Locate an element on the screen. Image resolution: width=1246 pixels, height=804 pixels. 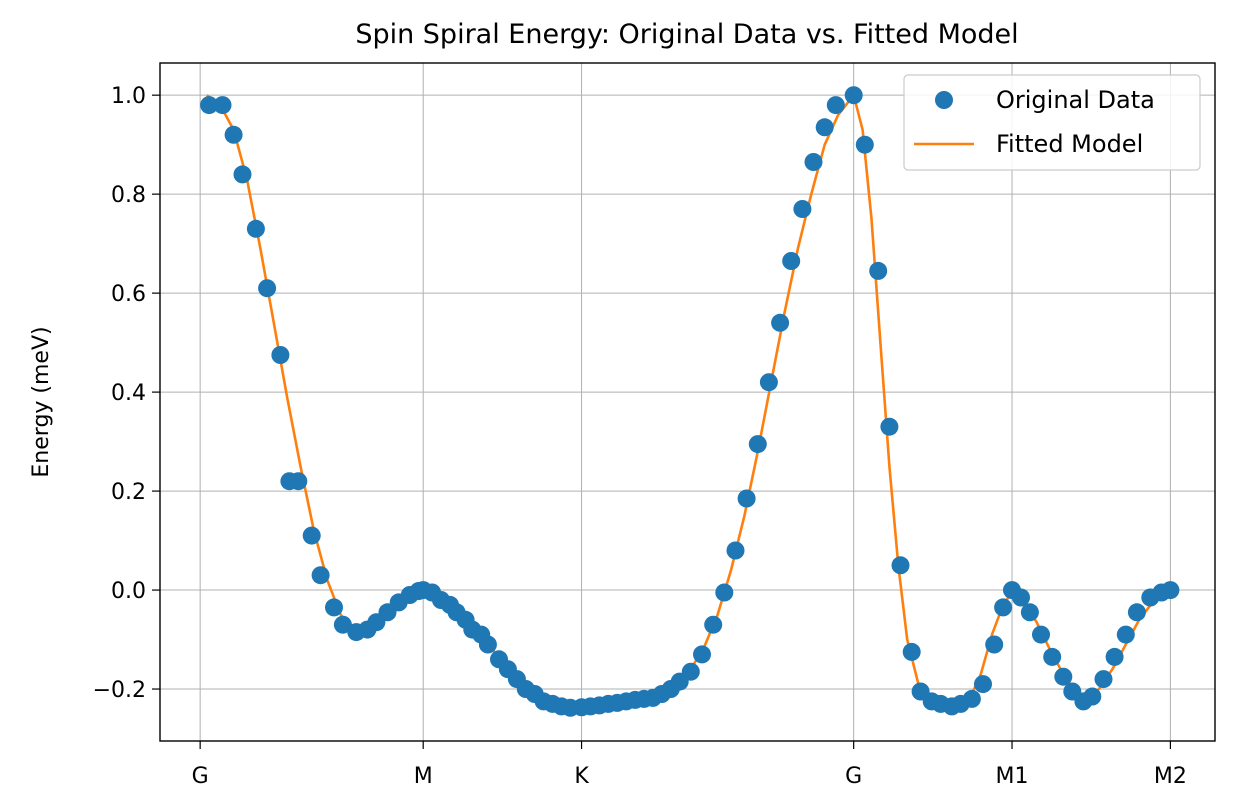
x-axis: G M K G M1 M2 is located at coordinates (689, 765).